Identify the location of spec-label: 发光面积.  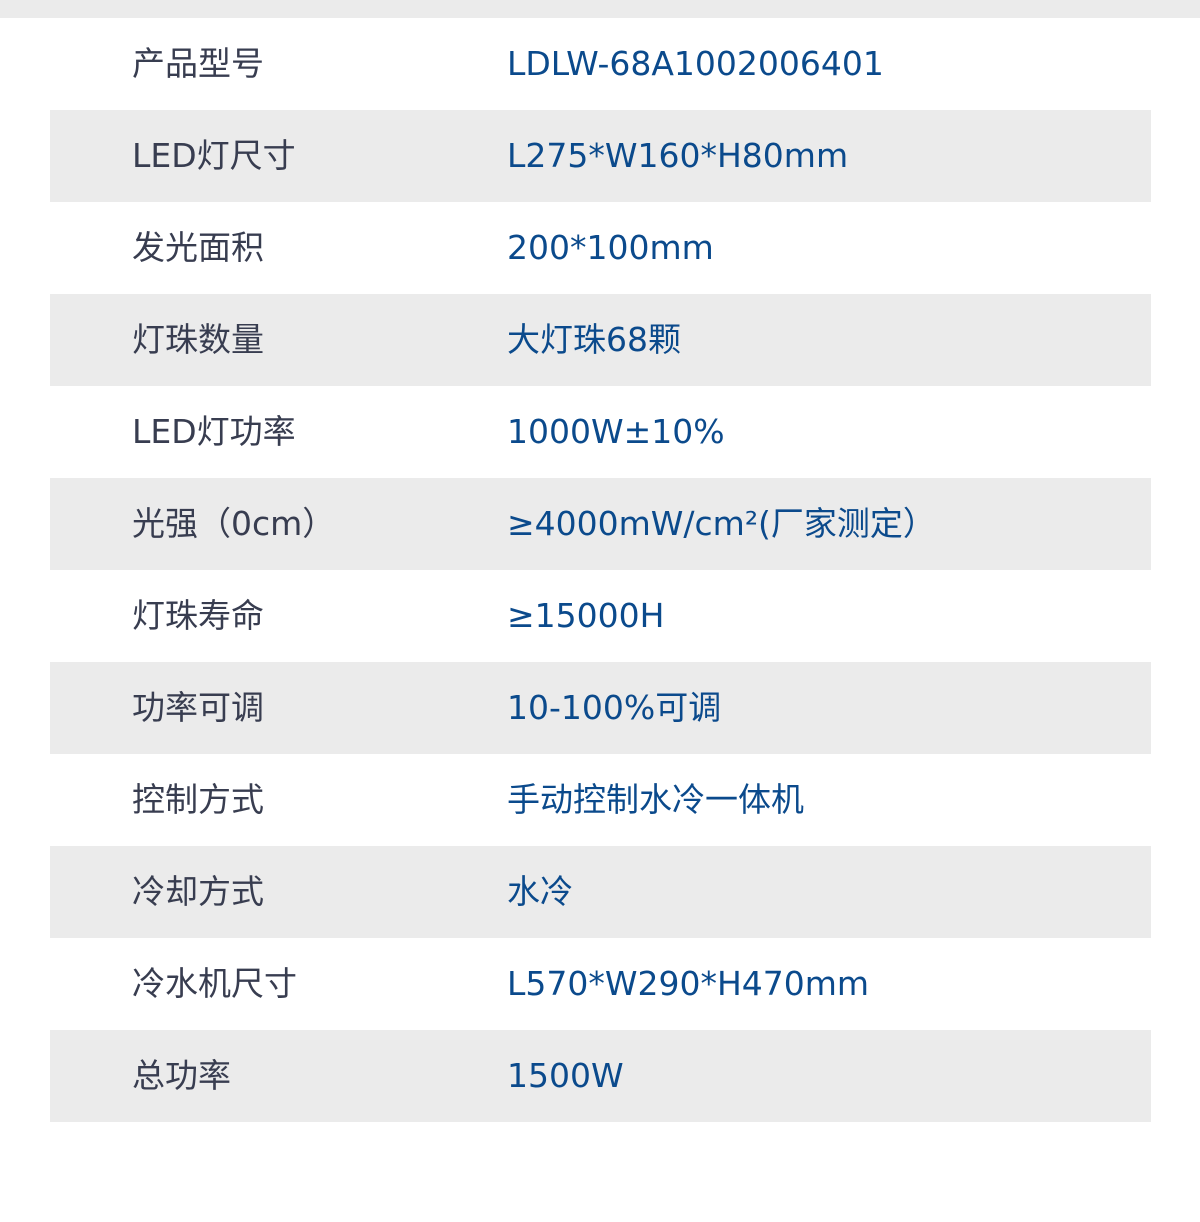
(198, 247).